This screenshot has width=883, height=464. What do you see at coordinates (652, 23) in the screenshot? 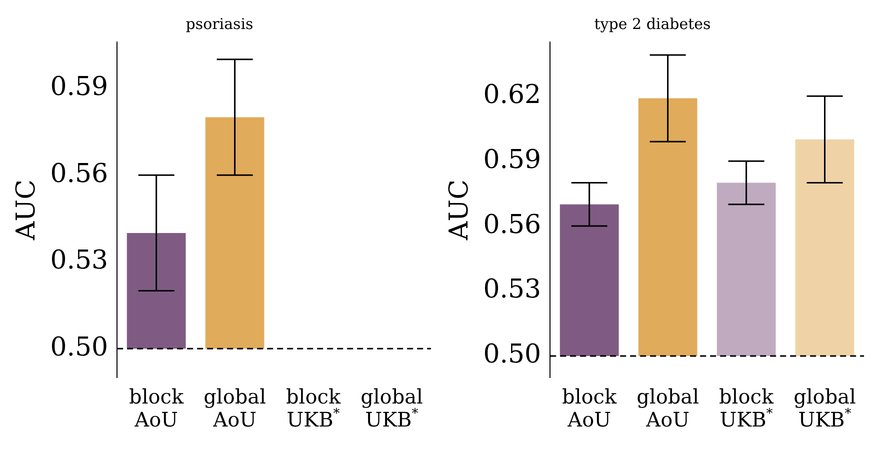
I see `chart-title: type 2 diabetes` at bounding box center [652, 23].